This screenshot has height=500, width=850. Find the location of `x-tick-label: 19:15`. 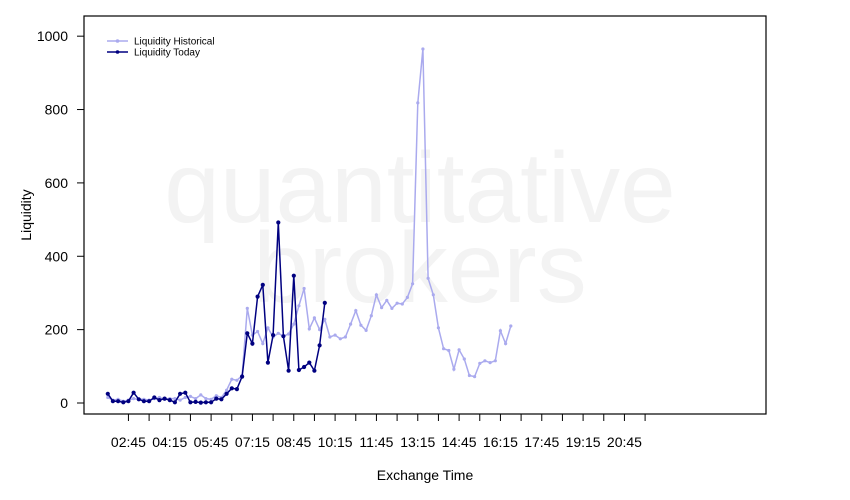

x-tick-label: 19:15 is located at coordinates (583, 442).